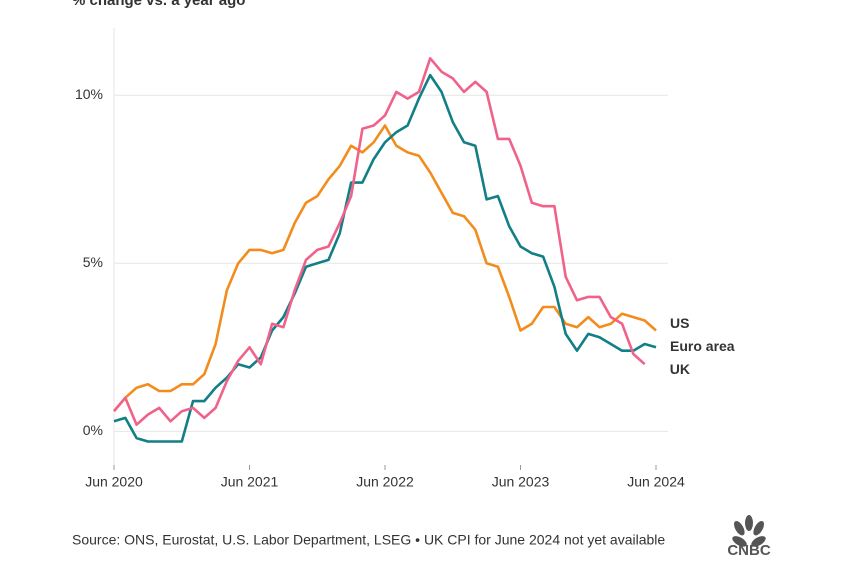  Describe the element at coordinates (680, 369) in the screenshot. I see `series-label: UK` at that location.